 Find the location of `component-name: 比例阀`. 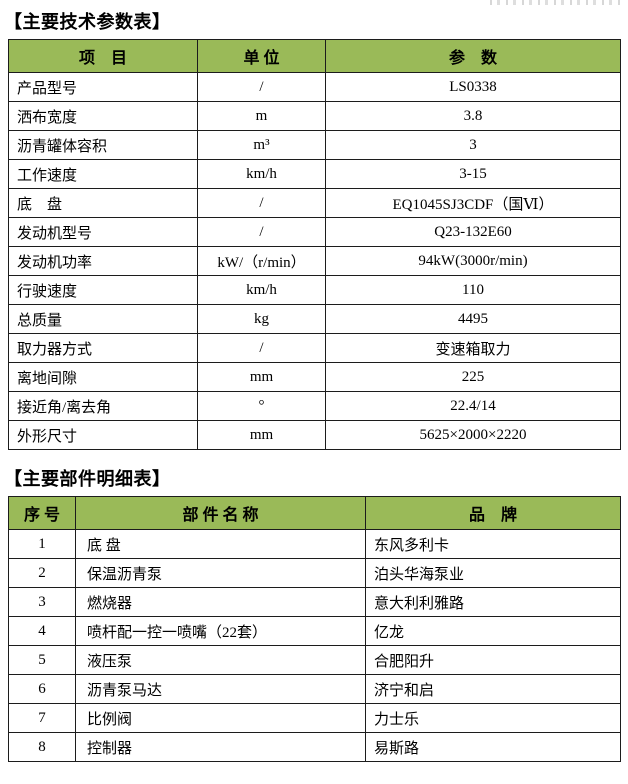

component-name: 比例阀 is located at coordinates (220, 718).